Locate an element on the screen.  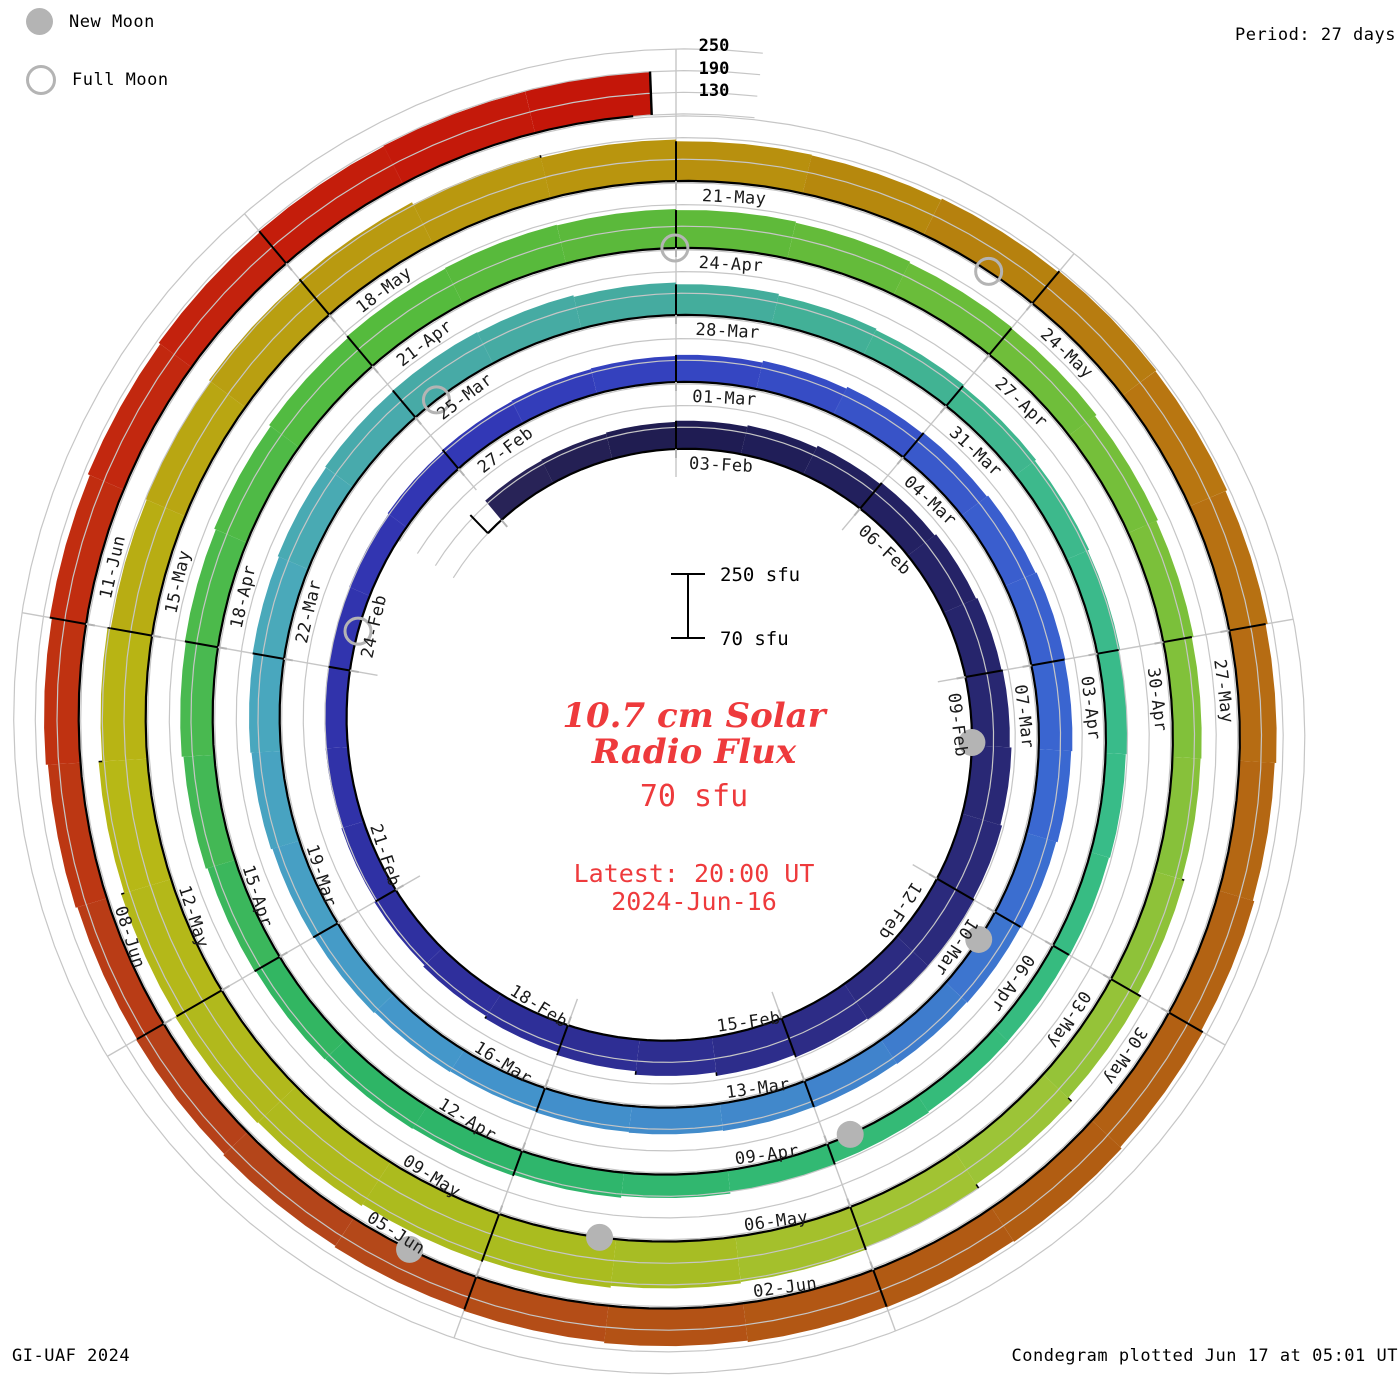
chart-title: 10.7 cm Solar Radio Flux is located at coordinates (693, 734).